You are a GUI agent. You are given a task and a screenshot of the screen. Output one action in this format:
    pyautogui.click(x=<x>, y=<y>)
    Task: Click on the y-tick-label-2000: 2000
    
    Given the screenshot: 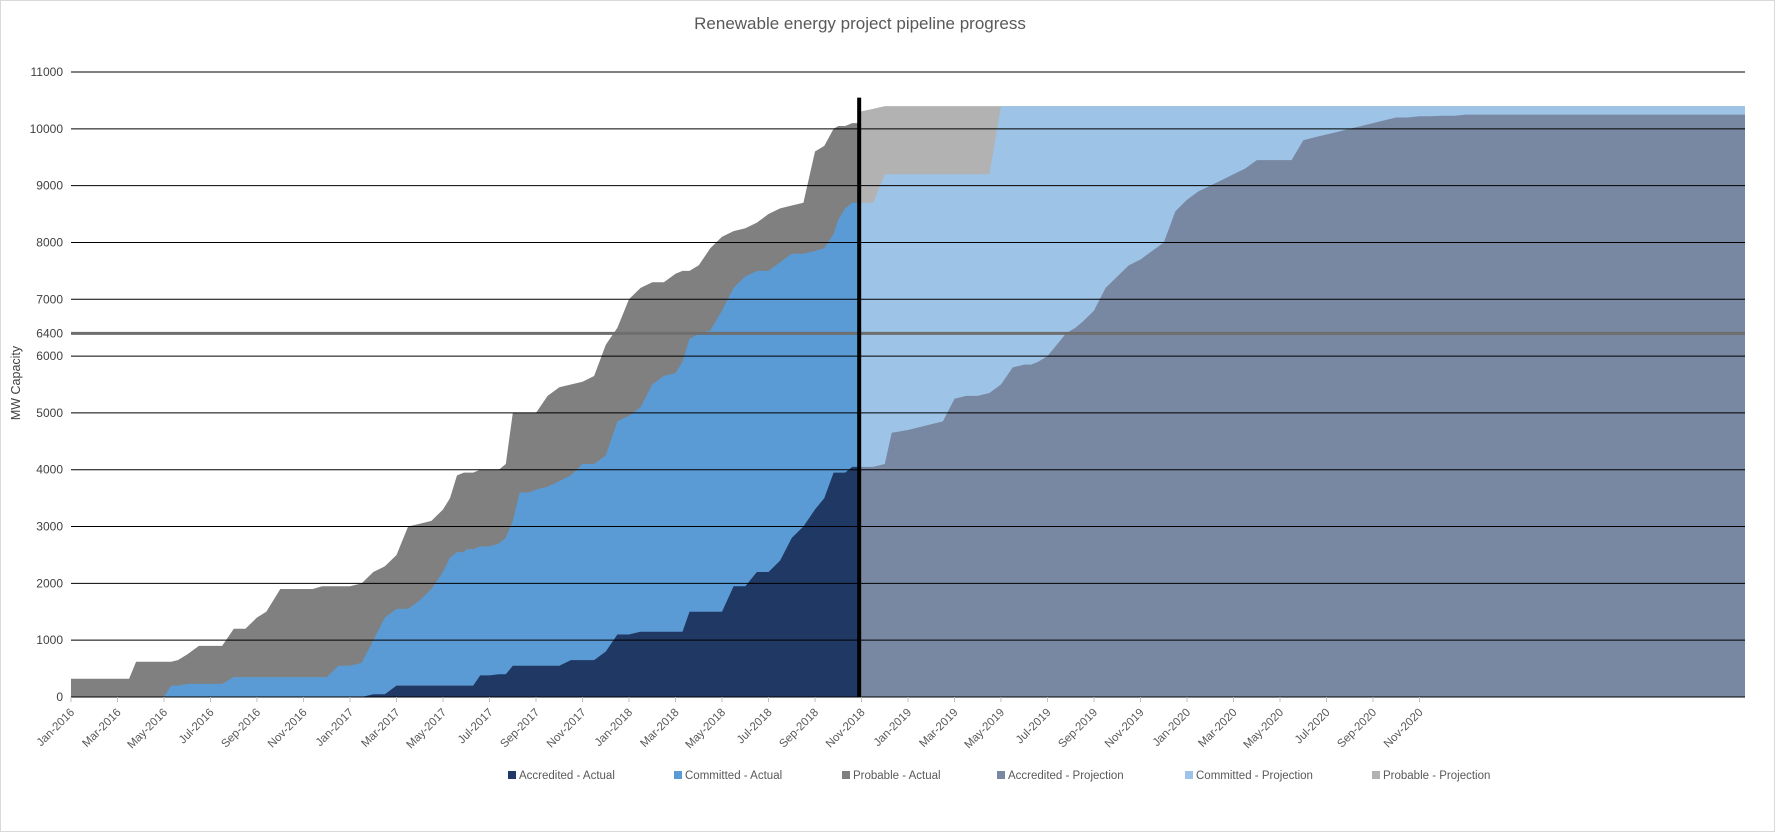 What is the action you would take?
    pyautogui.click(x=49, y=583)
    